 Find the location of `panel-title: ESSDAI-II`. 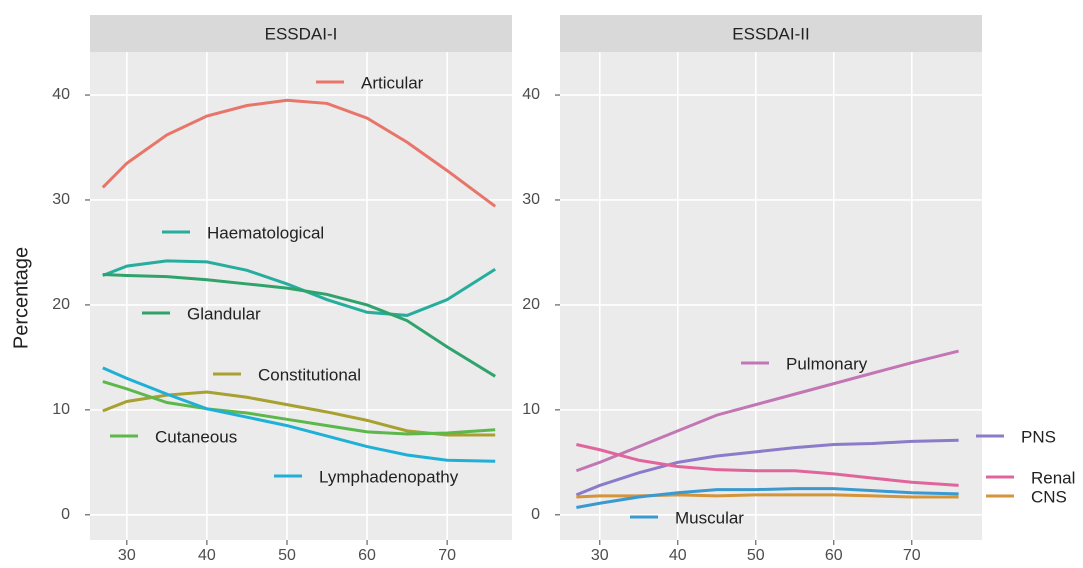

panel-title: ESSDAI-II is located at coordinates (770, 33).